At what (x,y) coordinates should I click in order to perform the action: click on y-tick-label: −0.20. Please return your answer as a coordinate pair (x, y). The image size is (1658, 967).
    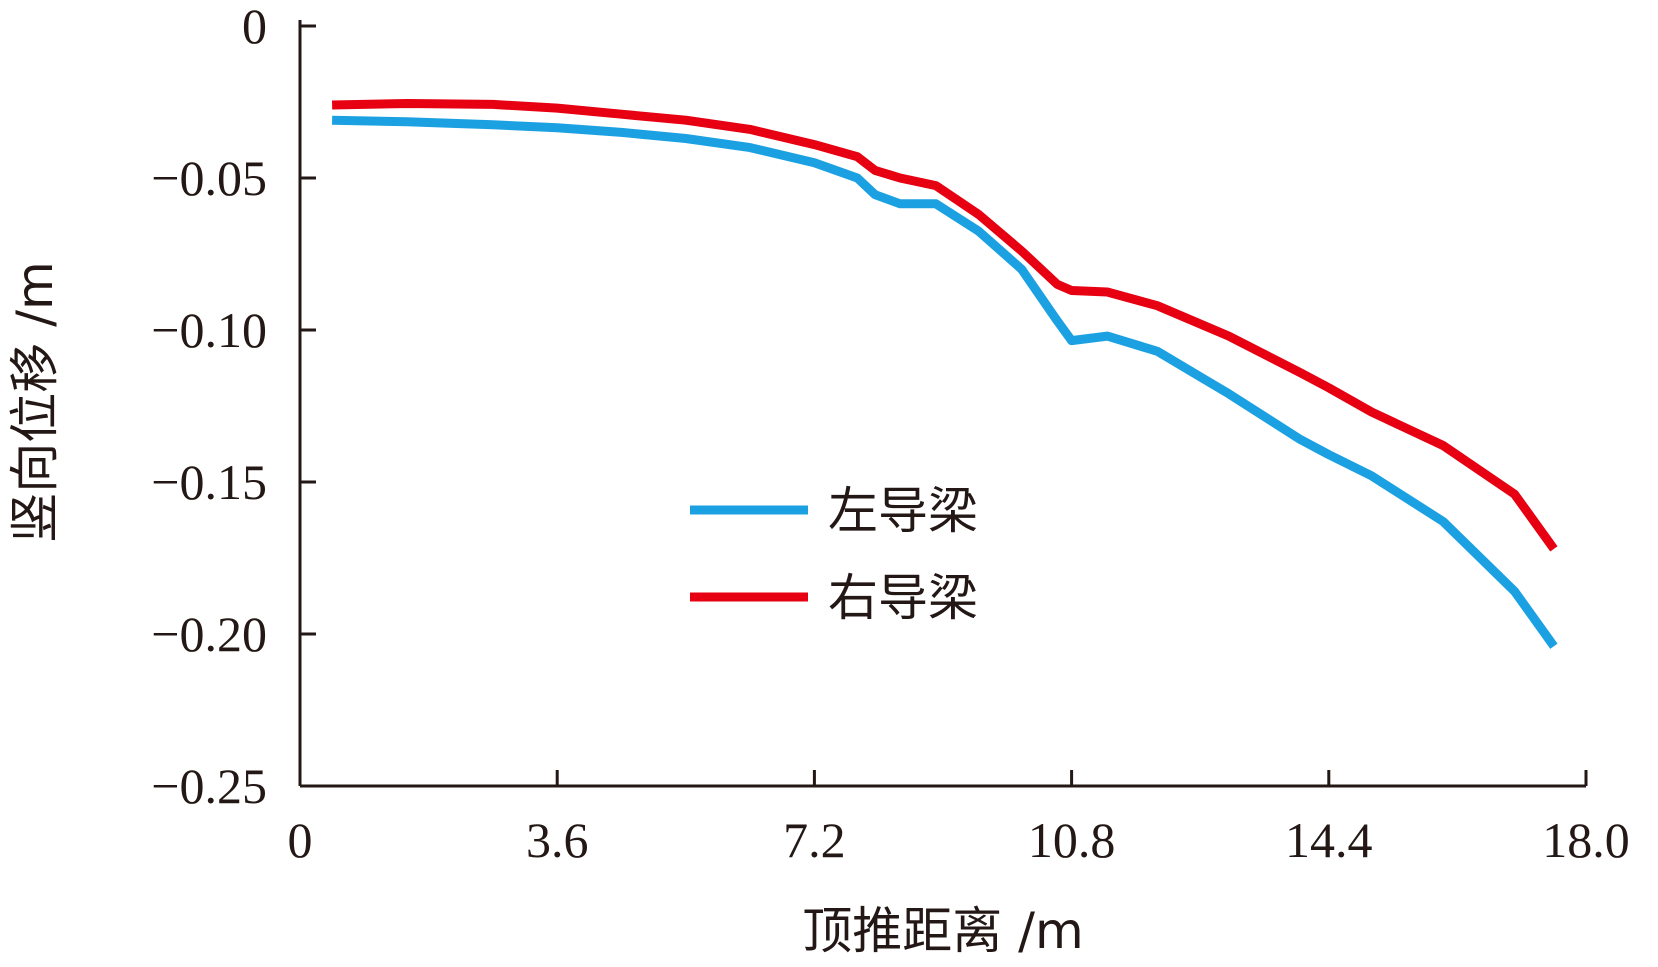
    Looking at the image, I should click on (209, 634).